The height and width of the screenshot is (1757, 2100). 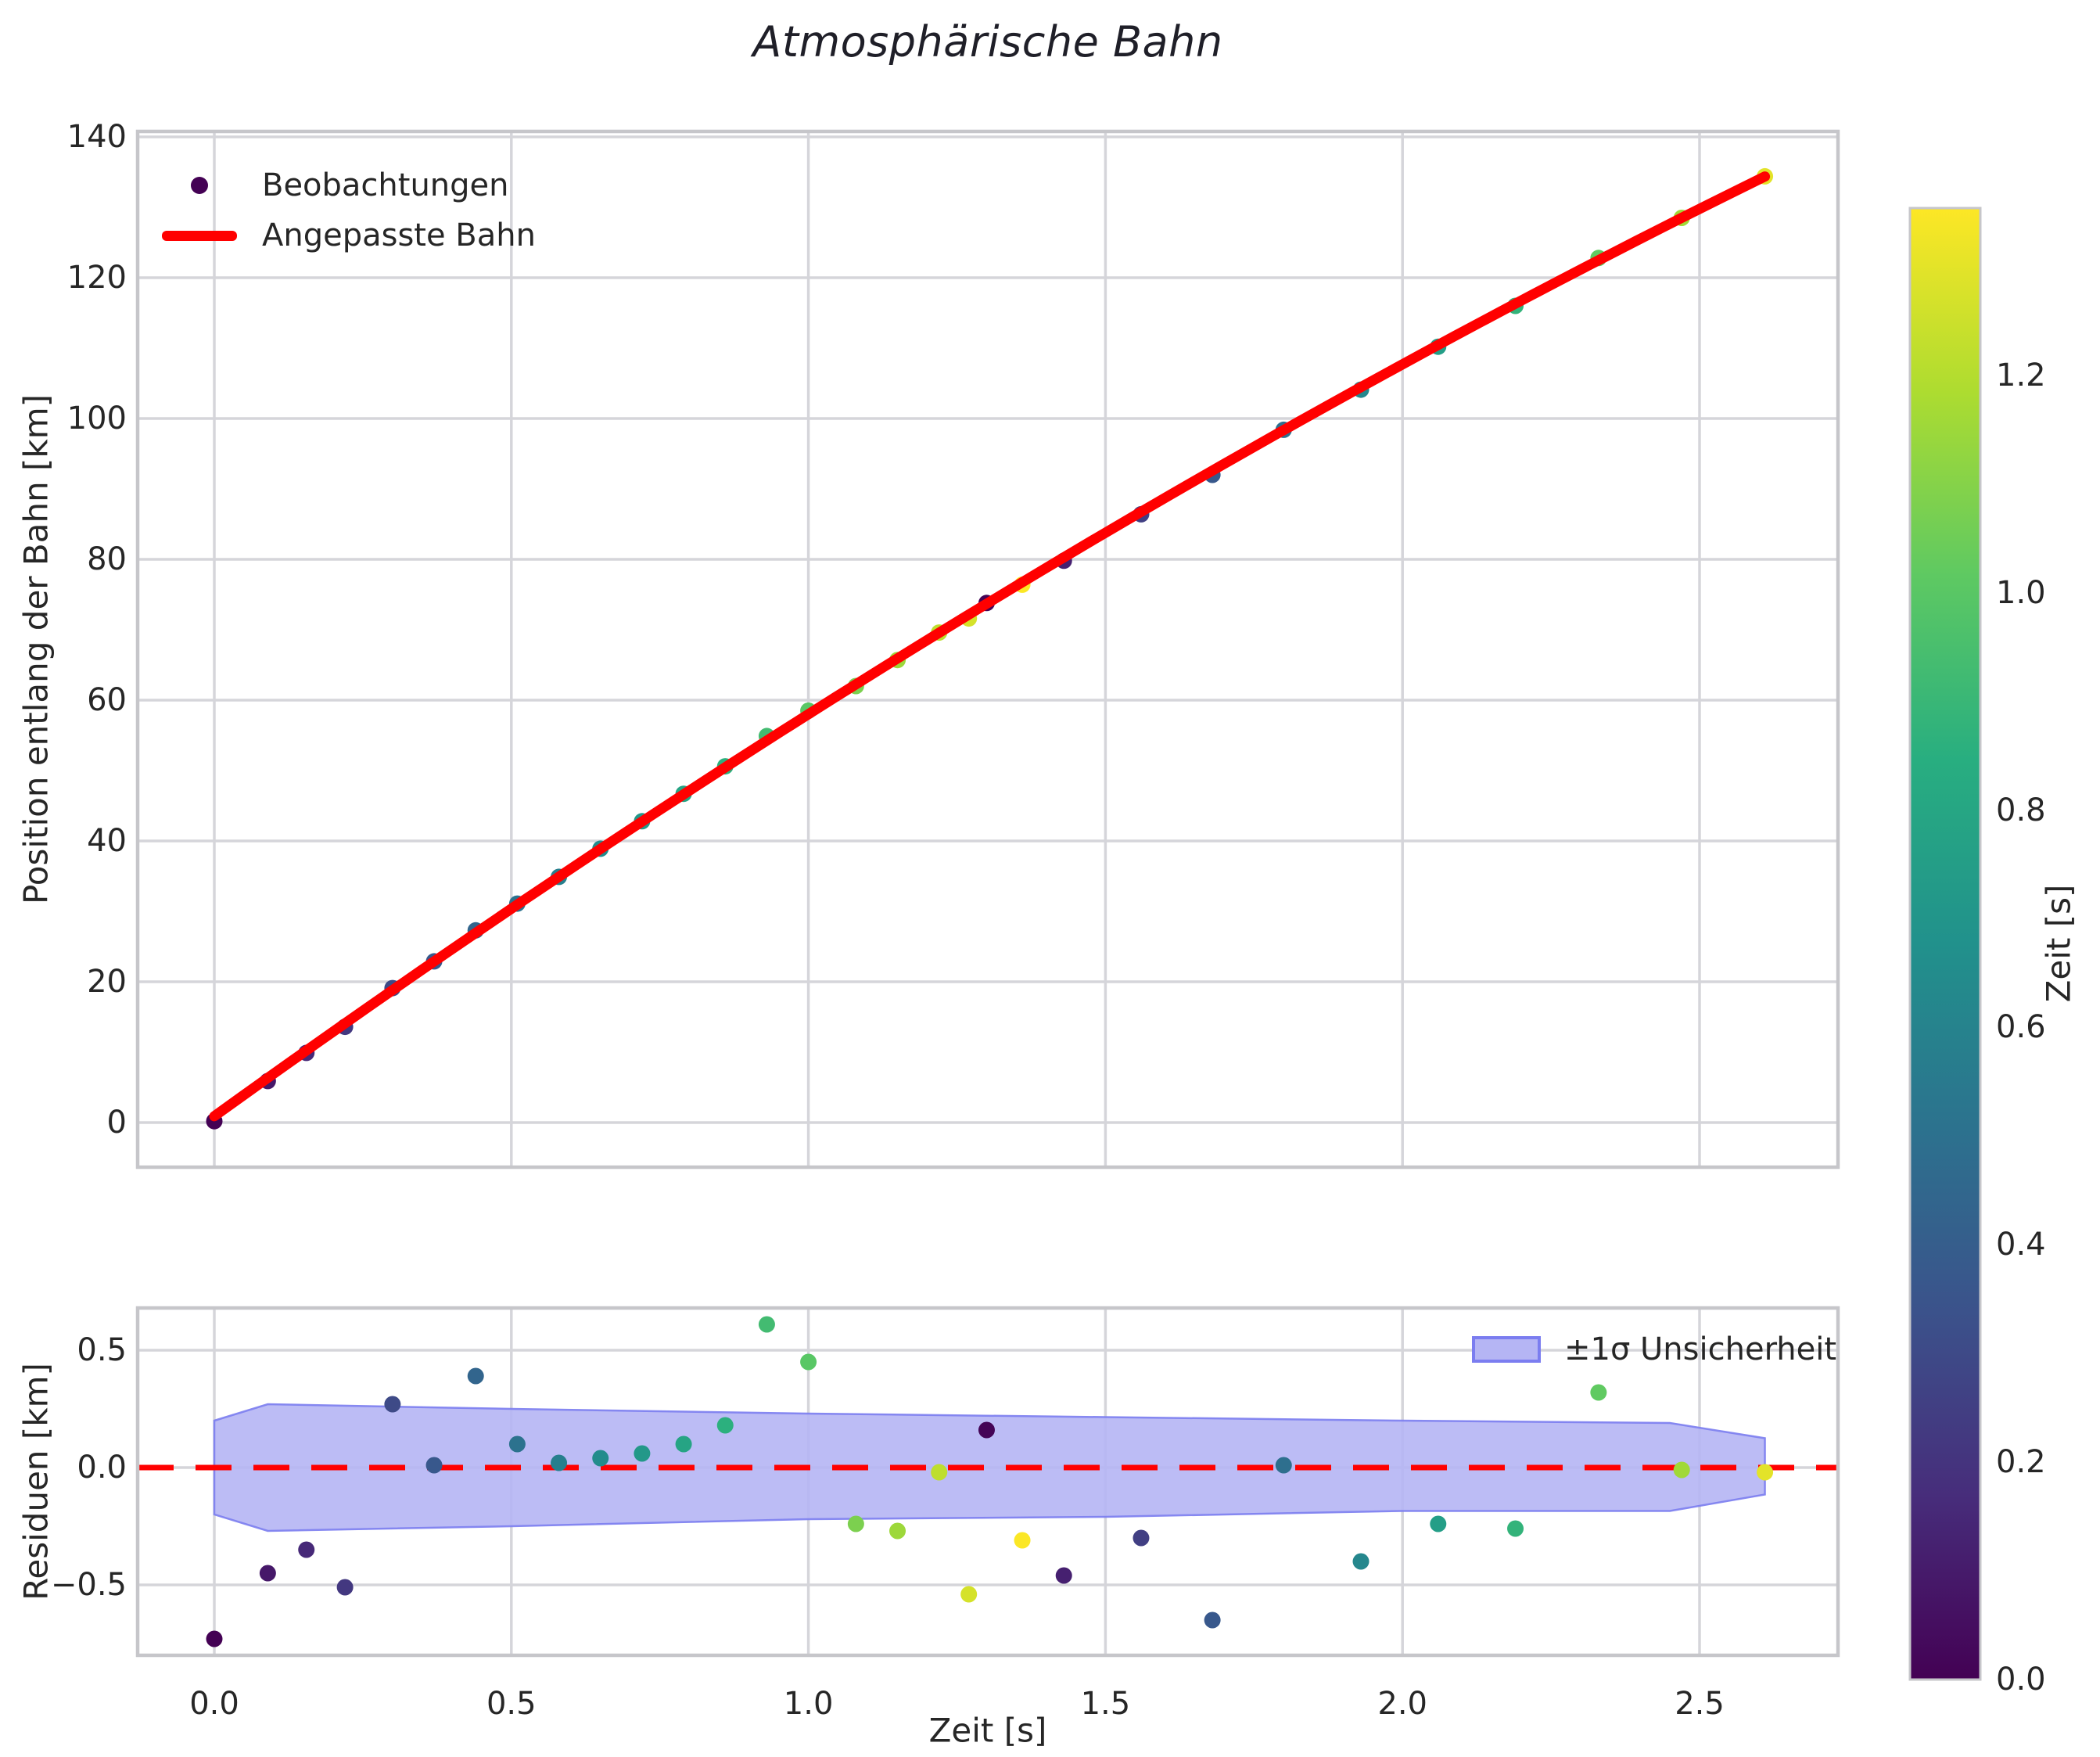 What do you see at coordinates (2021, 1462) in the screenshot?
I see `colorbar-tick-label: 0.2` at bounding box center [2021, 1462].